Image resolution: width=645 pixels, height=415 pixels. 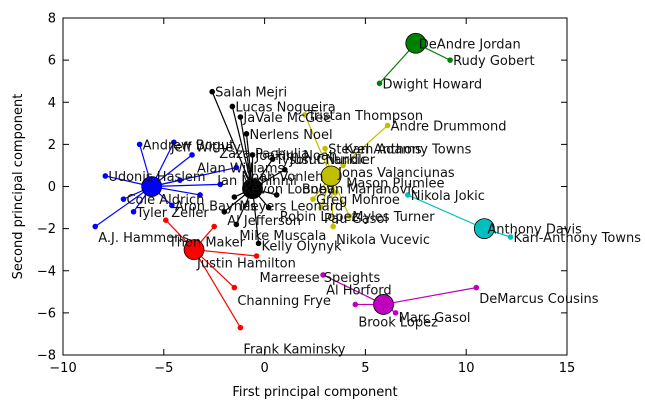 I want to click on point-label-25: Nikola Vucevic, so click(x=383, y=240).